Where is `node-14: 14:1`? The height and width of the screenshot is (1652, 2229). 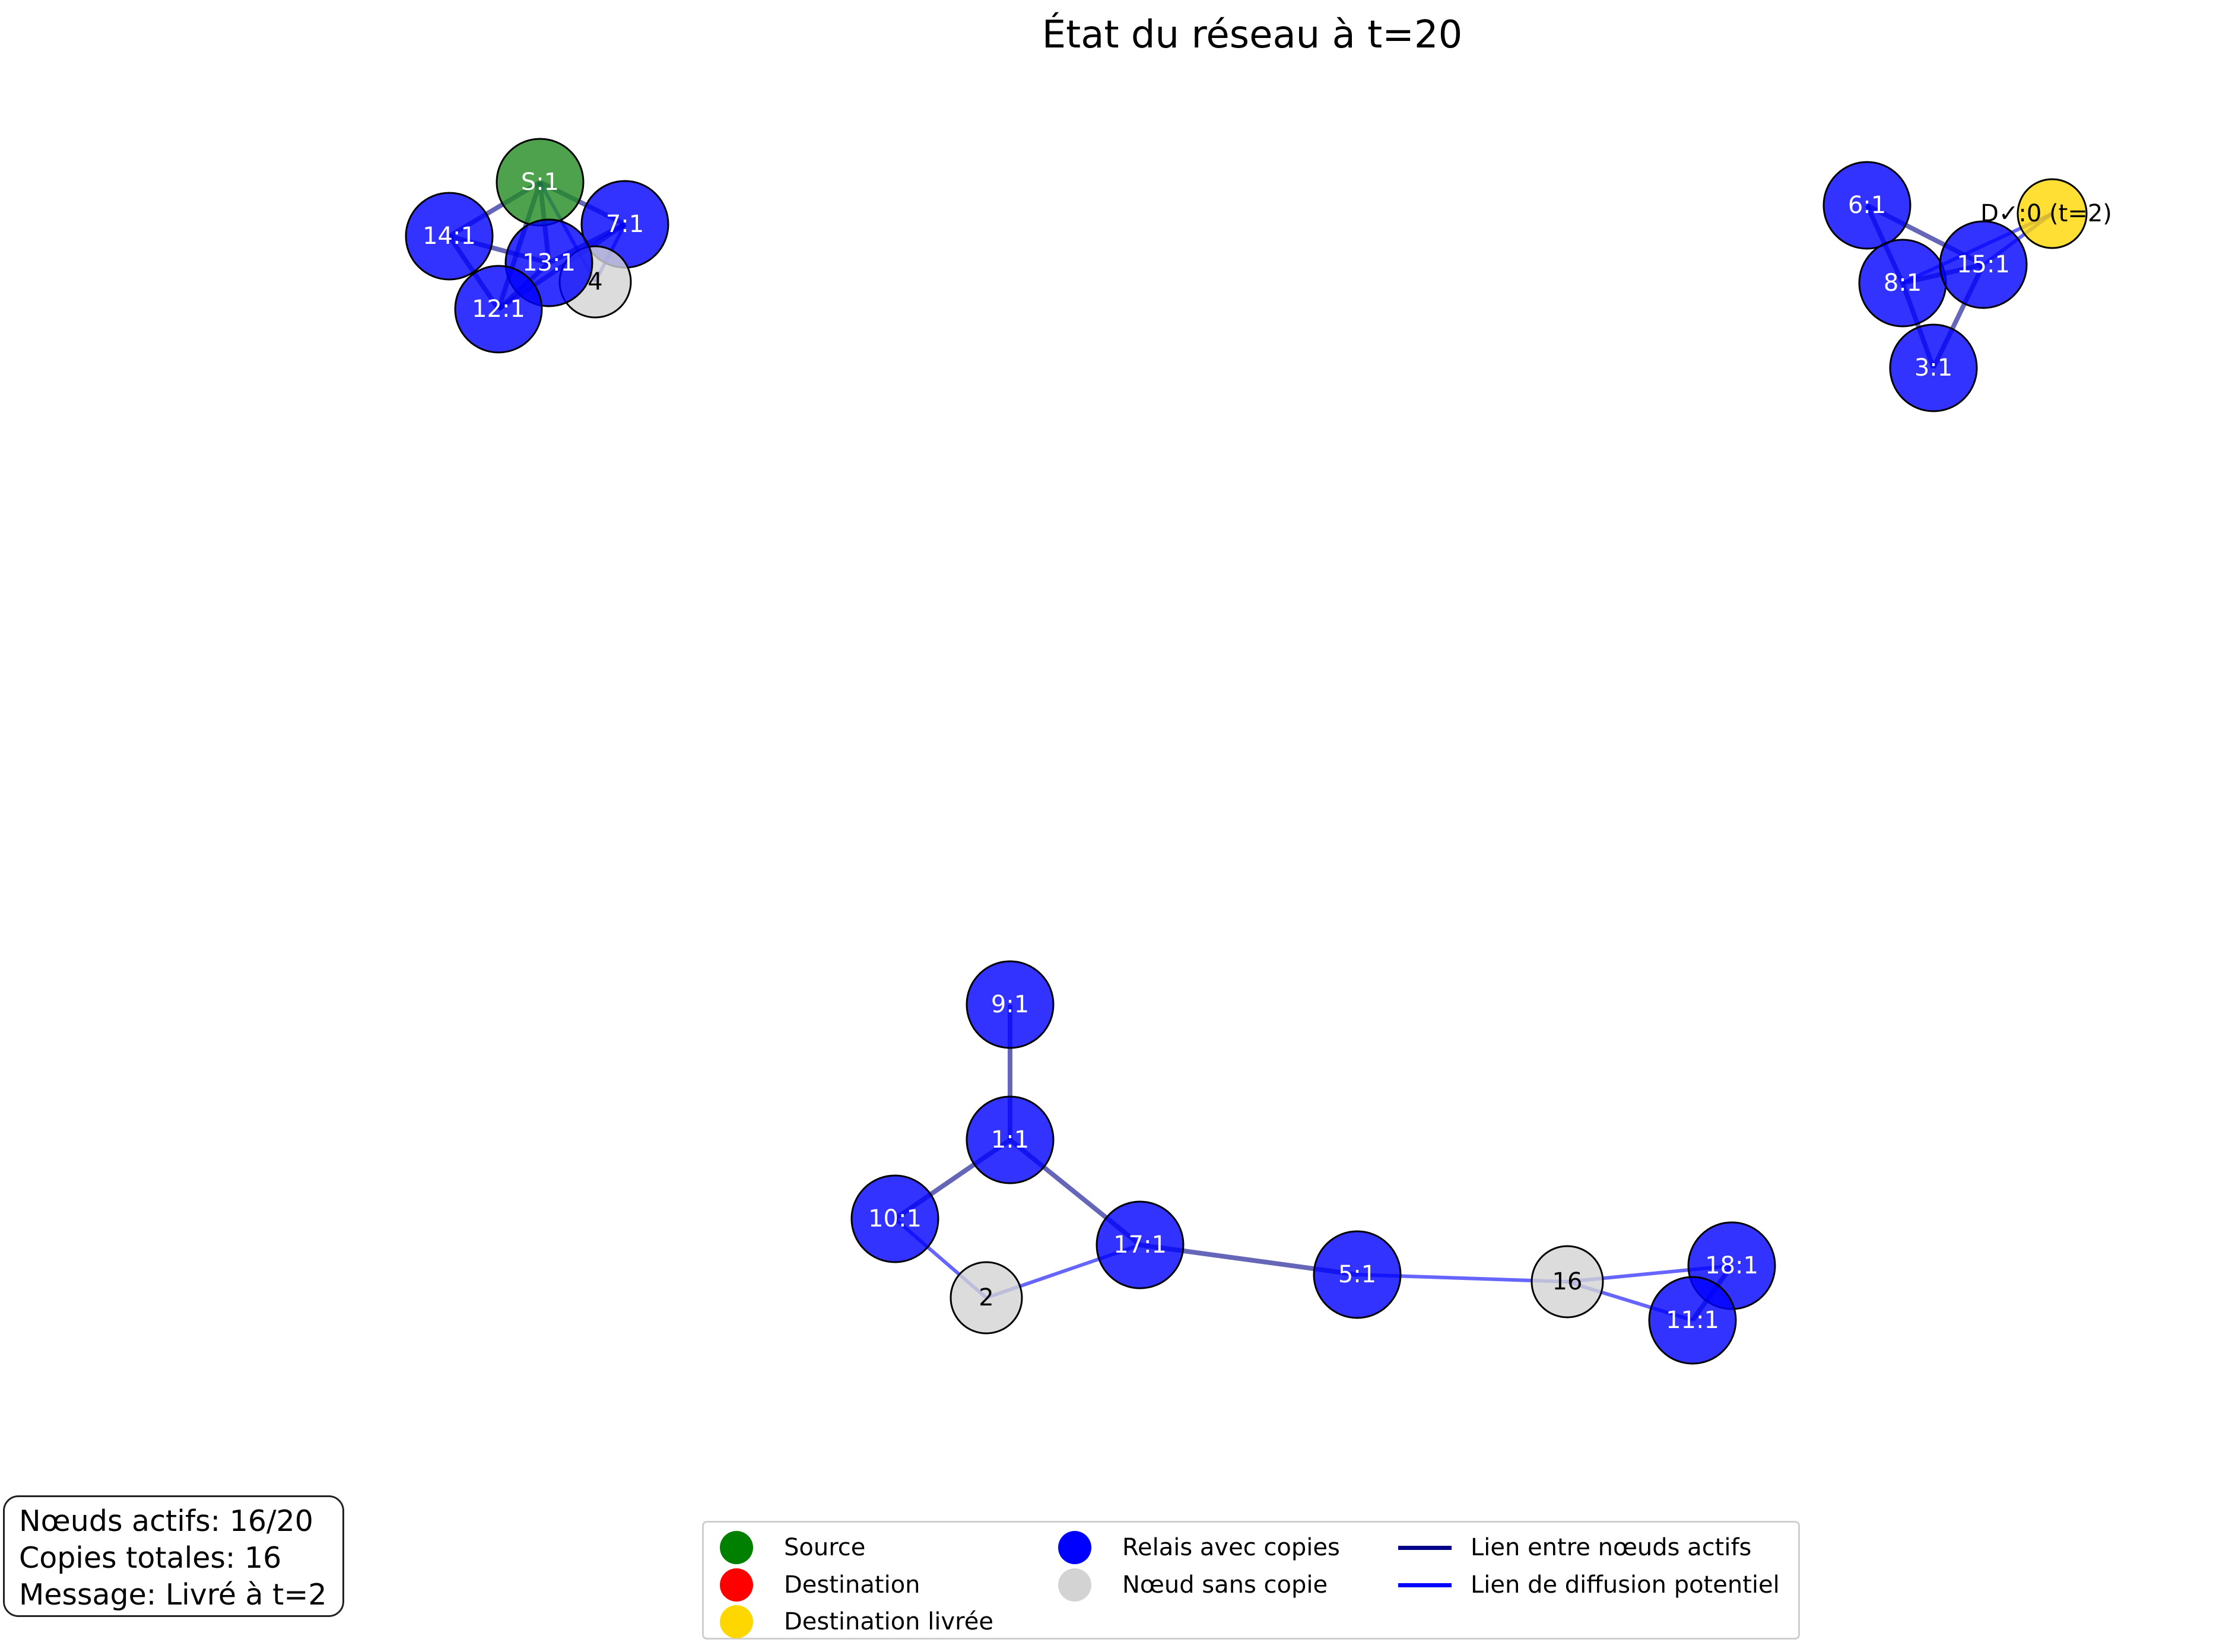 node-14: 14:1 is located at coordinates (449, 236).